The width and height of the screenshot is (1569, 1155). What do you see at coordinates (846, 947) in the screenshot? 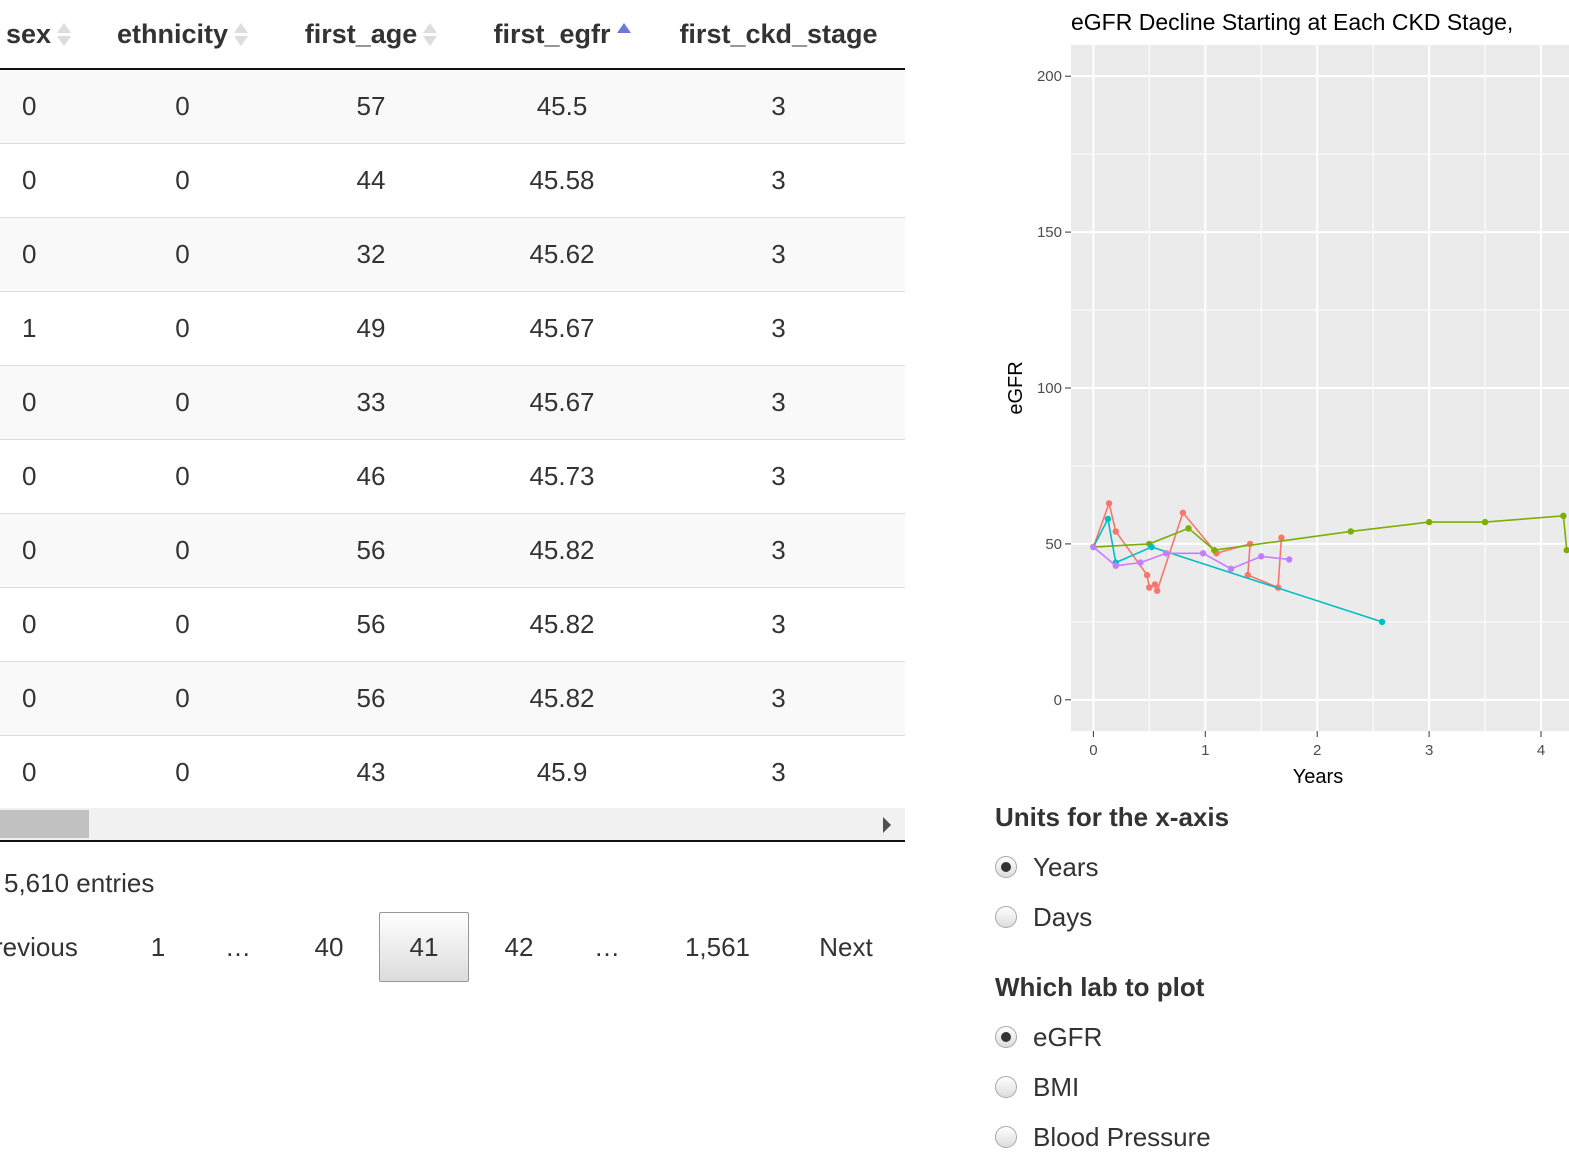
I see `pagination-next: Next` at bounding box center [846, 947].